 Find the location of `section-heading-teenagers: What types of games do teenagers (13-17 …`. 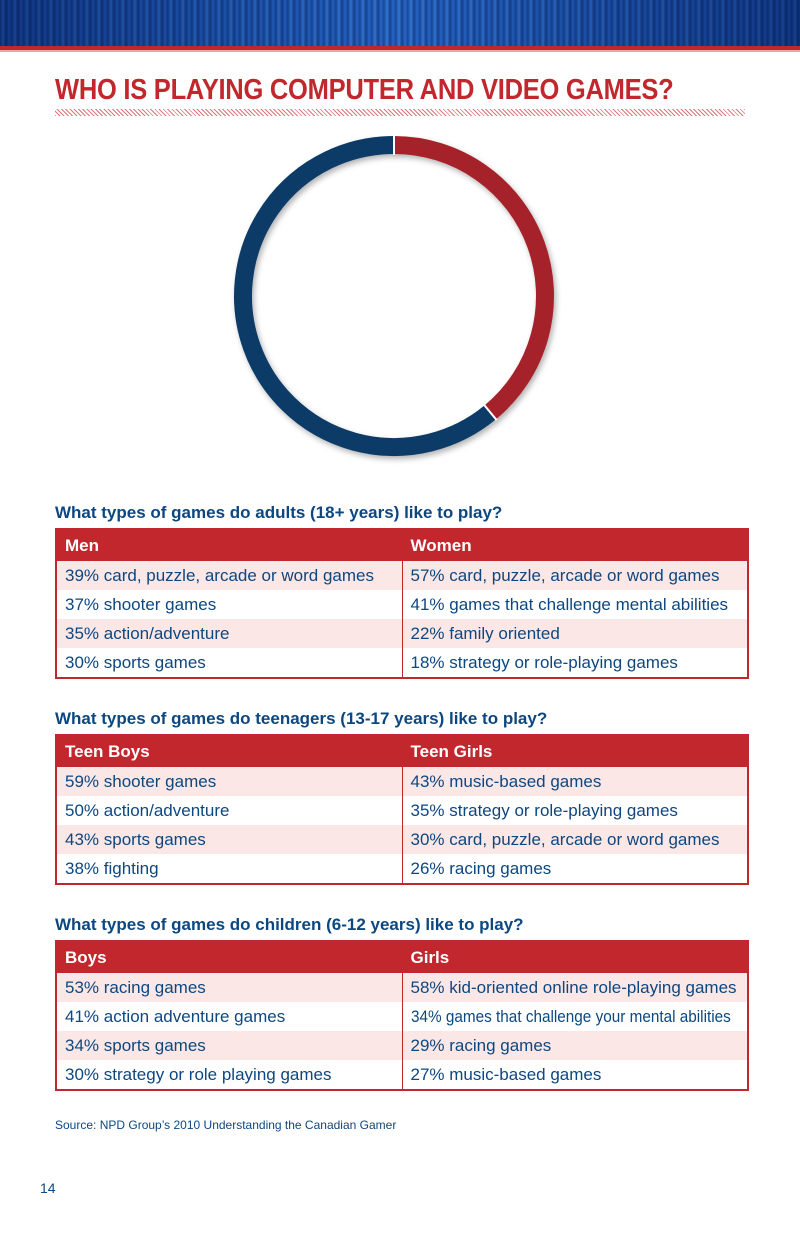

section-heading-teenagers: What types of games do teenagers (13-17 … is located at coordinates (301, 718).